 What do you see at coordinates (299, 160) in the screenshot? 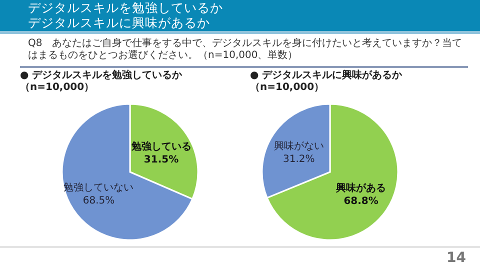
I see `data-label: 31.2%` at bounding box center [299, 160].